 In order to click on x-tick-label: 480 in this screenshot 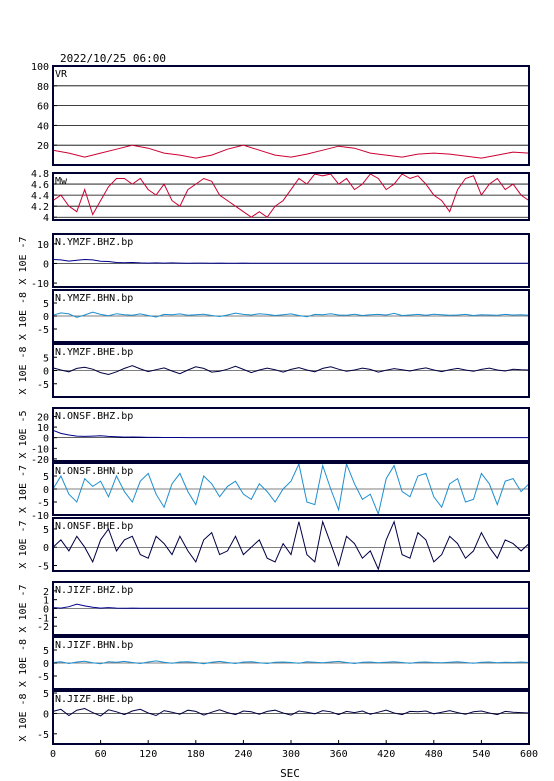, I will do `click(434, 754)`.